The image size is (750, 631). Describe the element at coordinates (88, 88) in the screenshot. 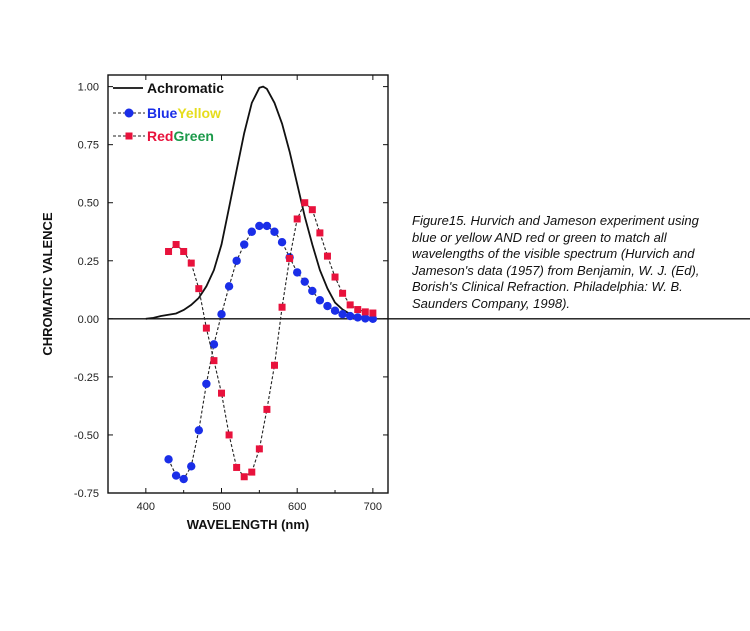

I see `y-tick-label: 1.00` at that location.